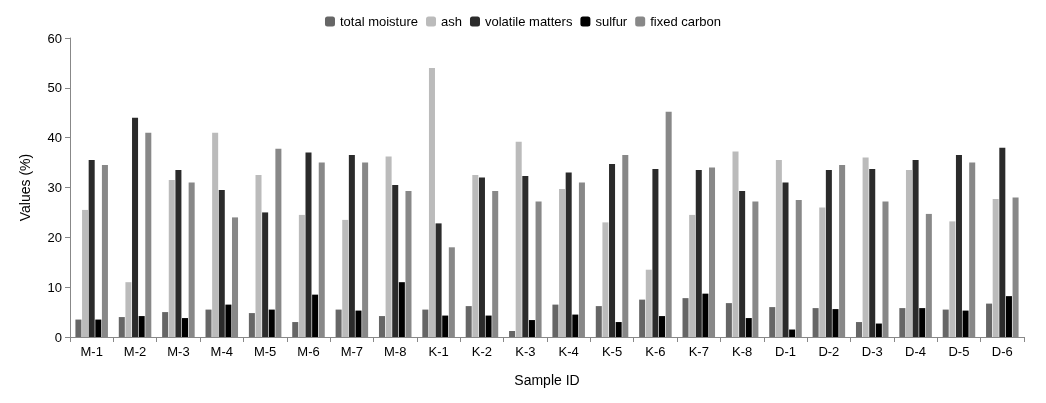 This screenshot has height=403, width=1046. I want to click on x-tick-label: D-1, so click(785, 351).